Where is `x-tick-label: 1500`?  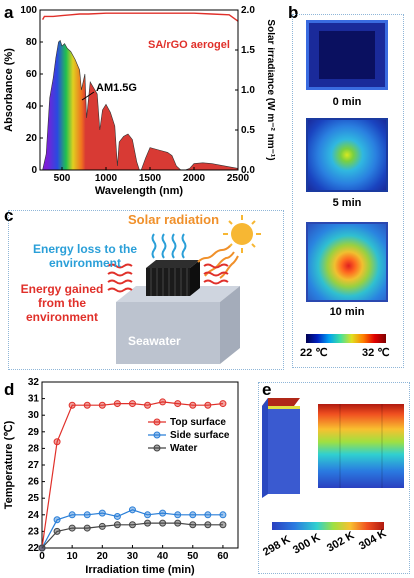
x-tick-label: 1500 is located at coordinates (150, 178).